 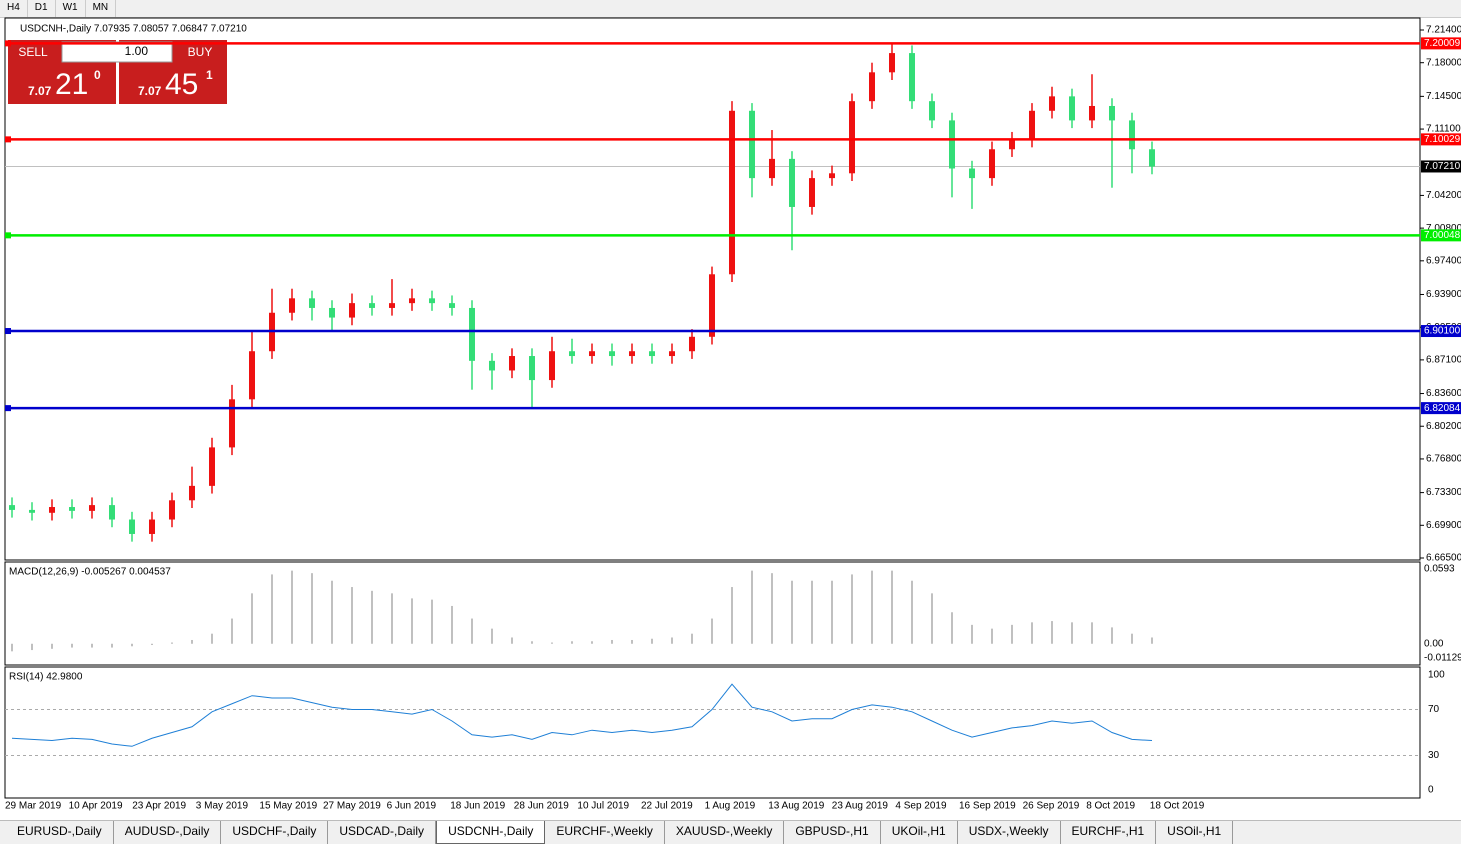 I want to click on chart-tab: USDX-,Weekly, so click(x=1009, y=832).